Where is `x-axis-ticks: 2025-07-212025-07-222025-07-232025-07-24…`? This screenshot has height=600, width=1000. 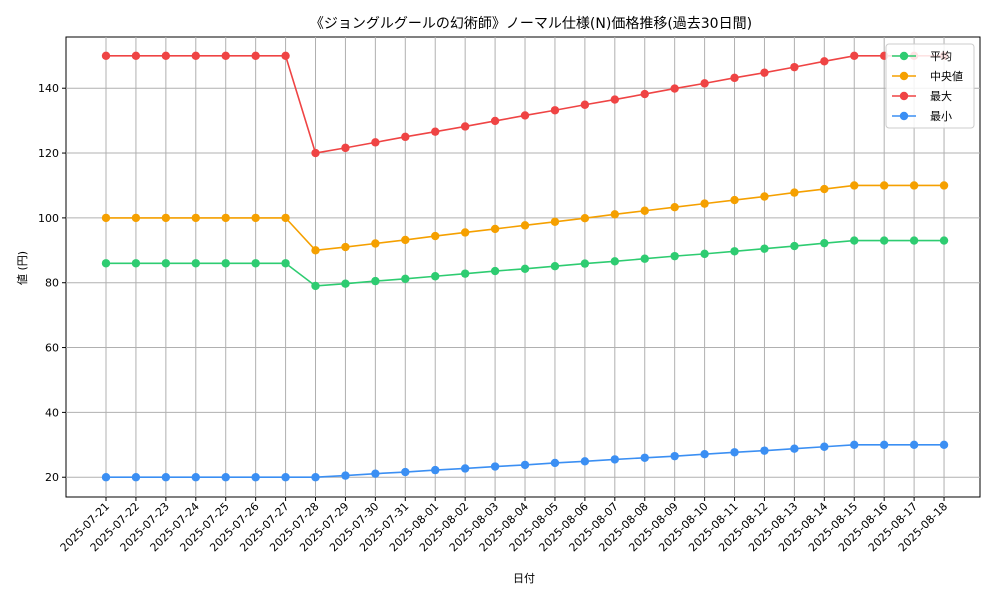
x-axis-ticks: 2025-07-212025-07-222025-07-232025-07-24… is located at coordinates (504, 525).